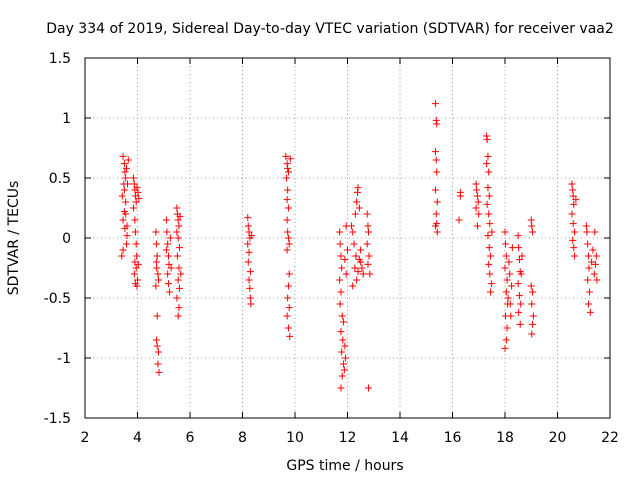 The image size is (640, 480). Describe the element at coordinates (610, 438) in the screenshot. I see `x-tick-label: 22` at that location.